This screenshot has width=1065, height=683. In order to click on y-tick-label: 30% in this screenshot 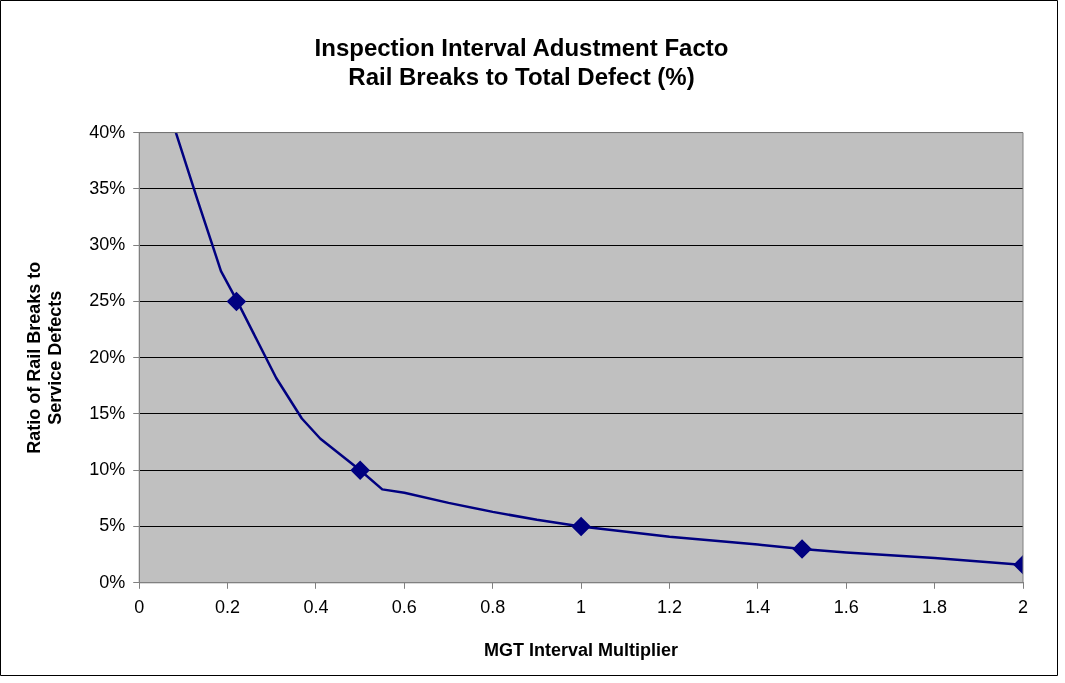, I will do `click(107, 244)`.